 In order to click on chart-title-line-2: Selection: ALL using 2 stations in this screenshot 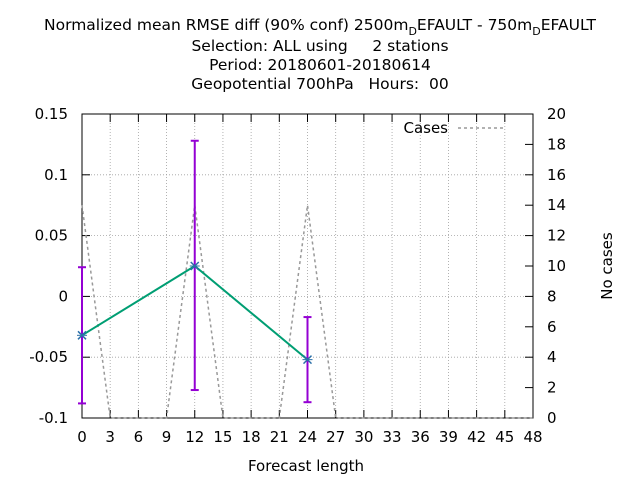, I will do `click(320, 46)`.